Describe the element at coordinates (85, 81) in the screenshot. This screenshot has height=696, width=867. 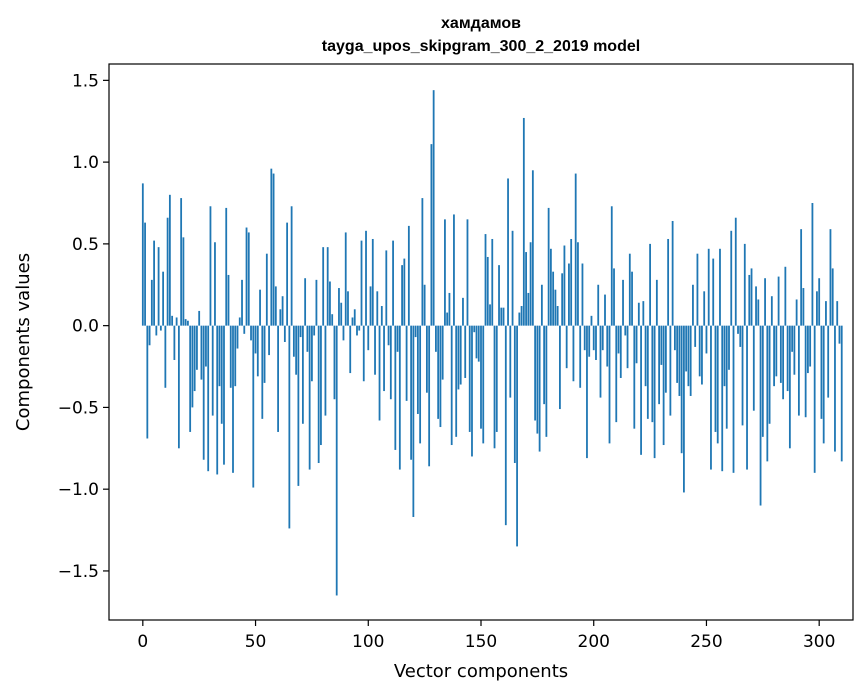
I see `y-tick-label: 1.5` at that location.